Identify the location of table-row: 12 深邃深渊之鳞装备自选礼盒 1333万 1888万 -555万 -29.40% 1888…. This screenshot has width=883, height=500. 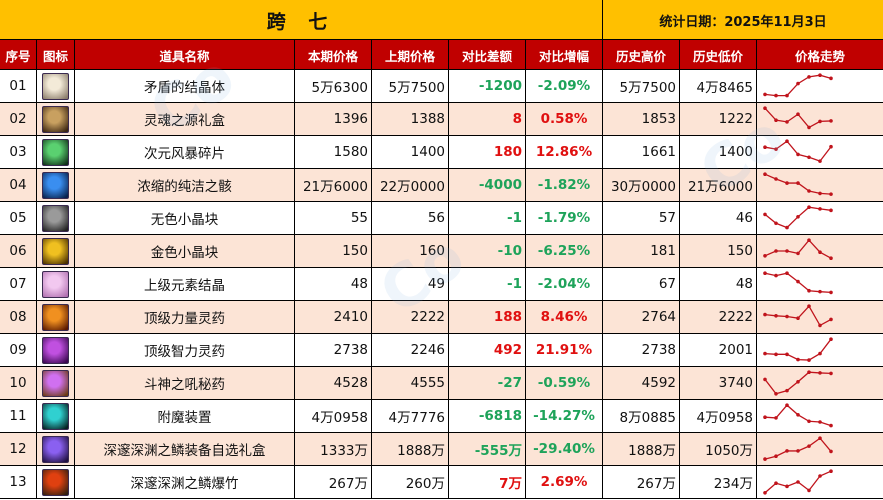
(441, 449).